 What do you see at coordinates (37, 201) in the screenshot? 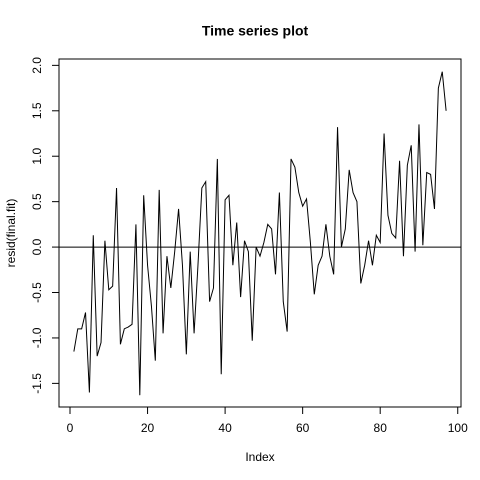
I see `y-tick-label: 0.5` at bounding box center [37, 201].